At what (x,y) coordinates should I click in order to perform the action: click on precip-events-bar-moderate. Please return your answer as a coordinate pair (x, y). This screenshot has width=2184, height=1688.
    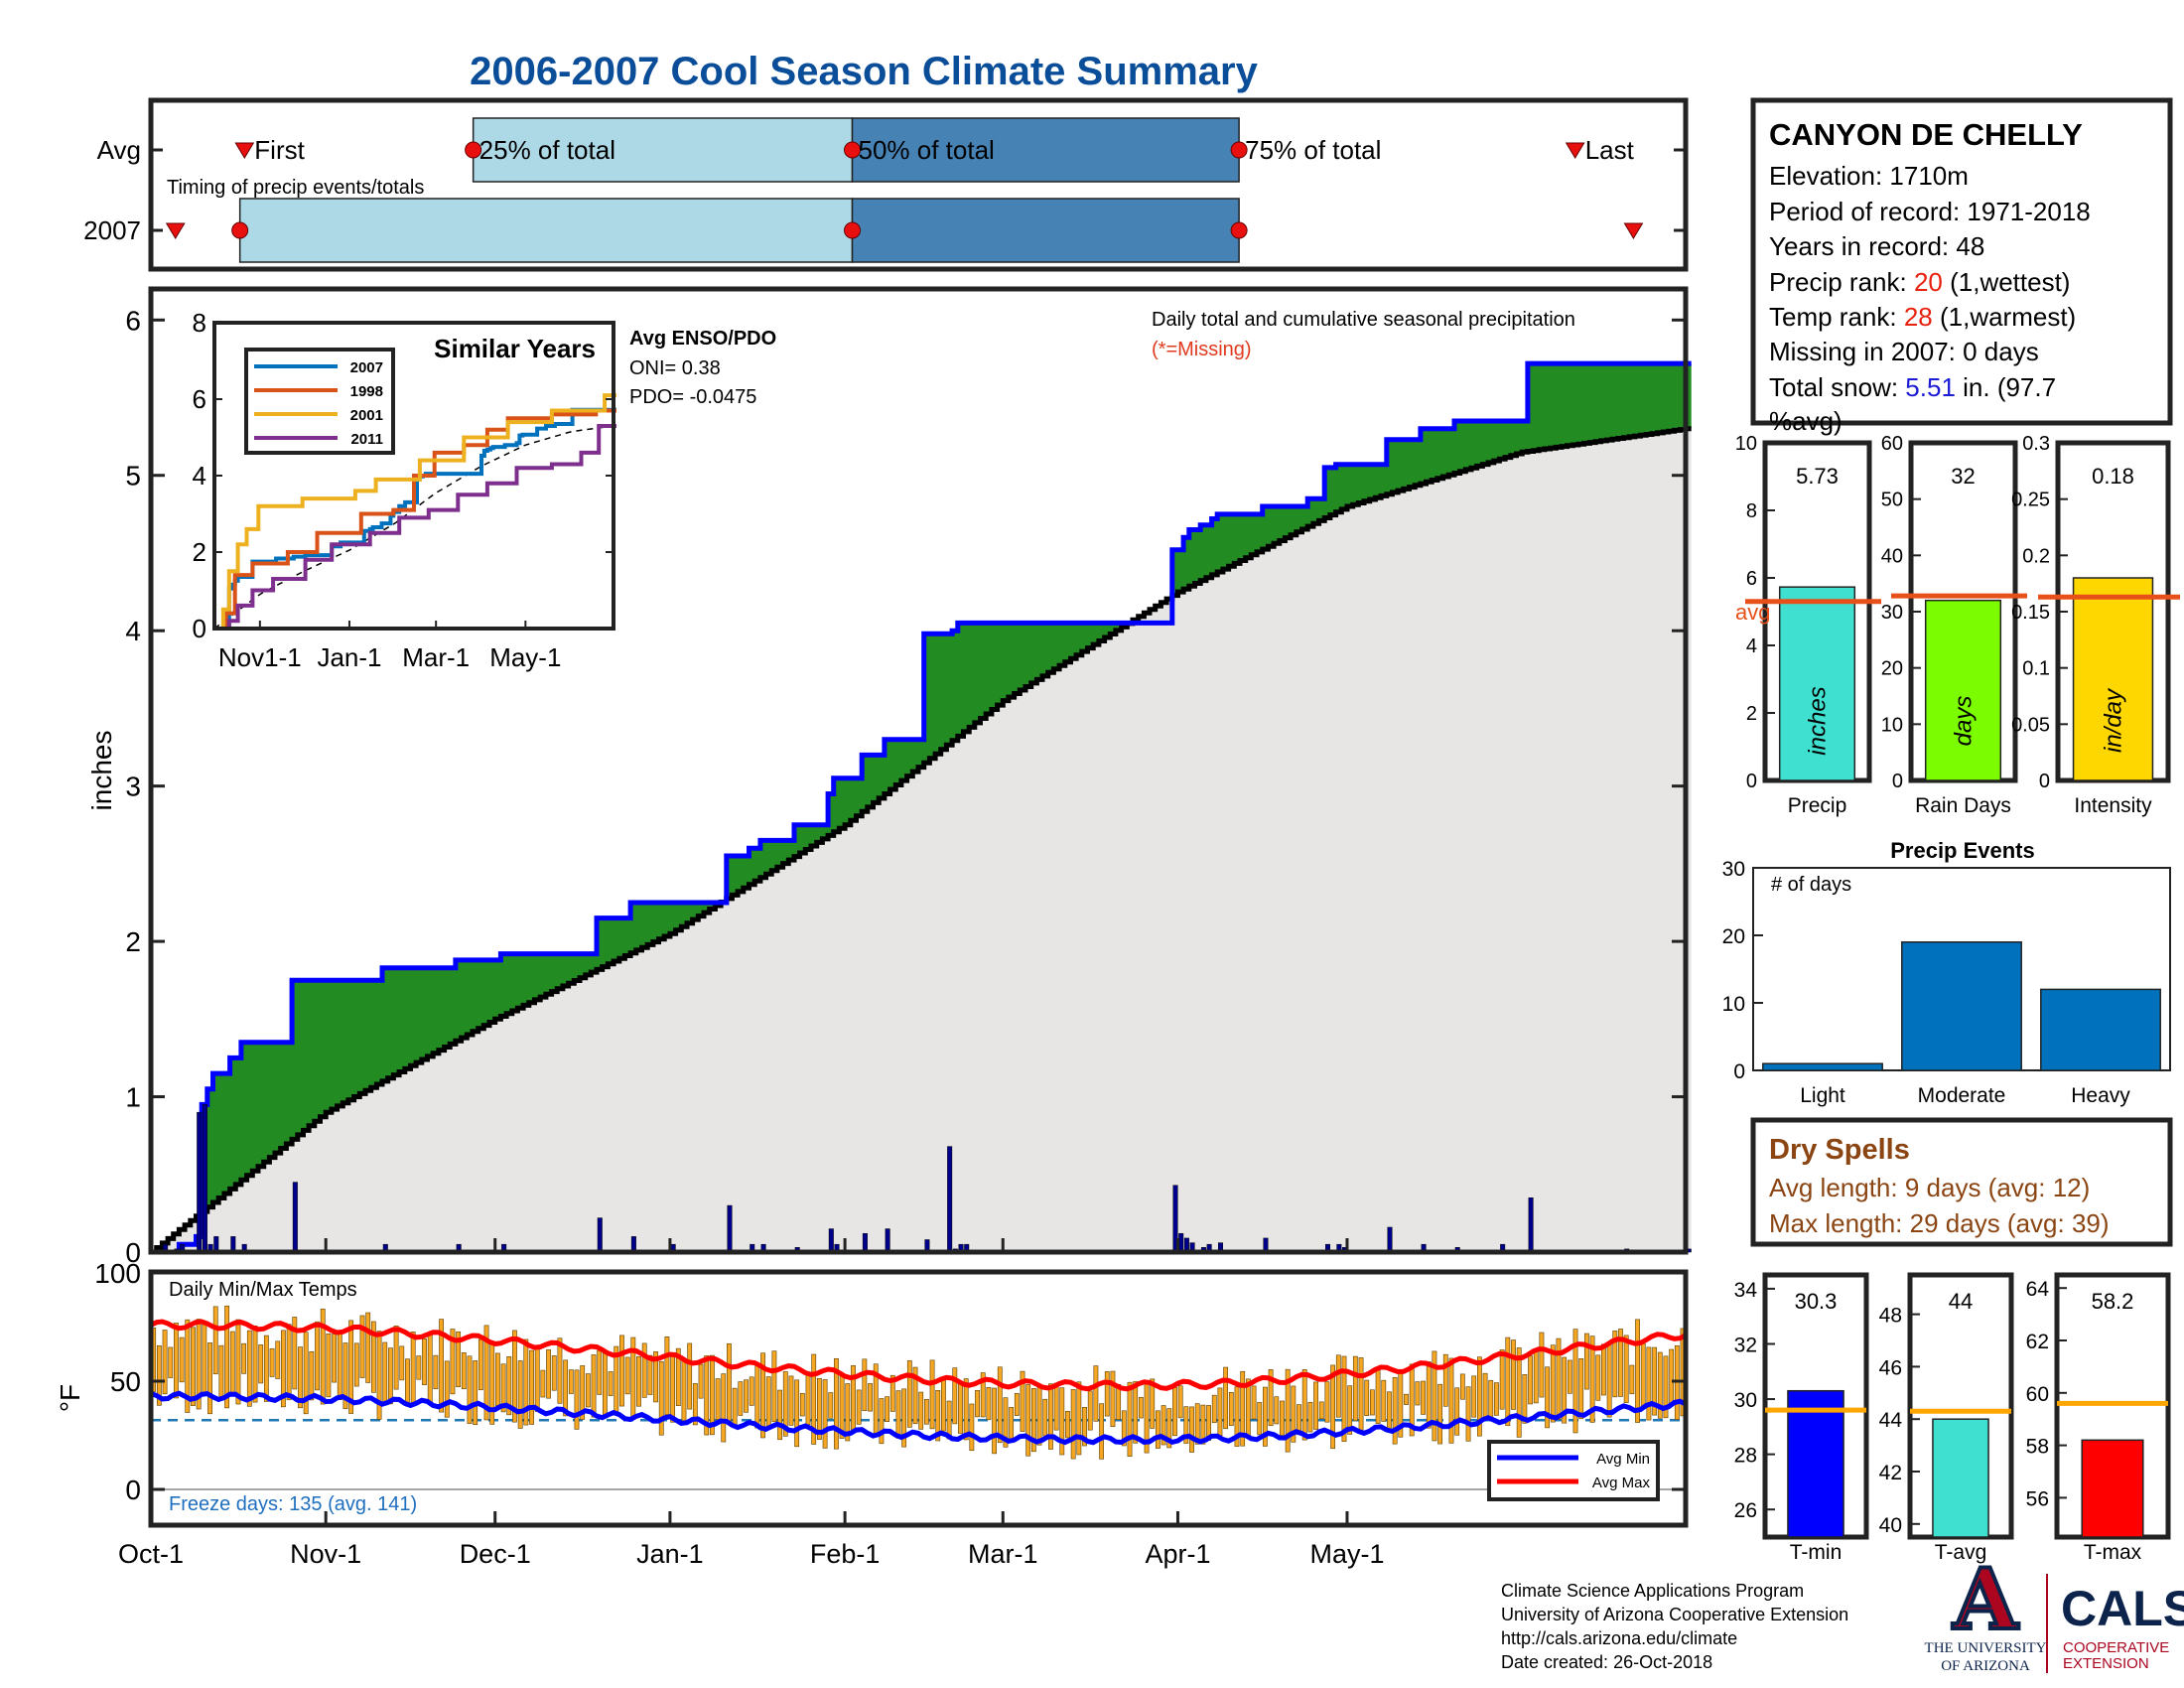
    Looking at the image, I should click on (1961, 1006).